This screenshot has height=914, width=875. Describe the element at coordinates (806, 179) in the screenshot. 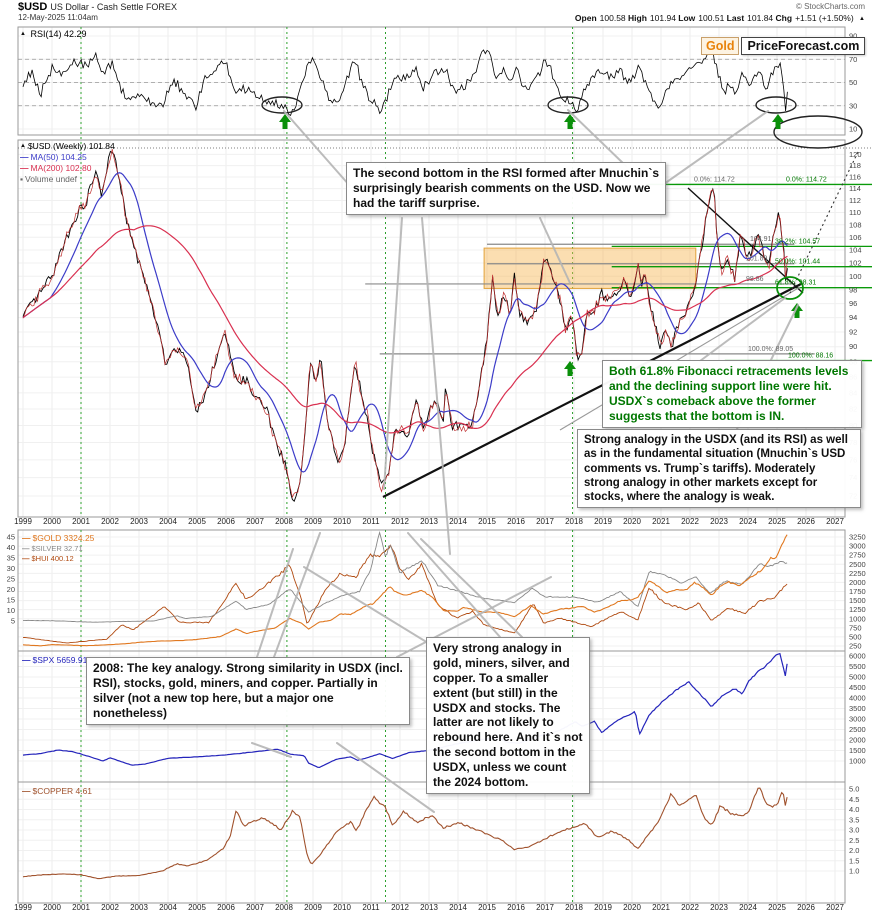

I see `fib-green-label: 0.0%: 114.72` at that location.